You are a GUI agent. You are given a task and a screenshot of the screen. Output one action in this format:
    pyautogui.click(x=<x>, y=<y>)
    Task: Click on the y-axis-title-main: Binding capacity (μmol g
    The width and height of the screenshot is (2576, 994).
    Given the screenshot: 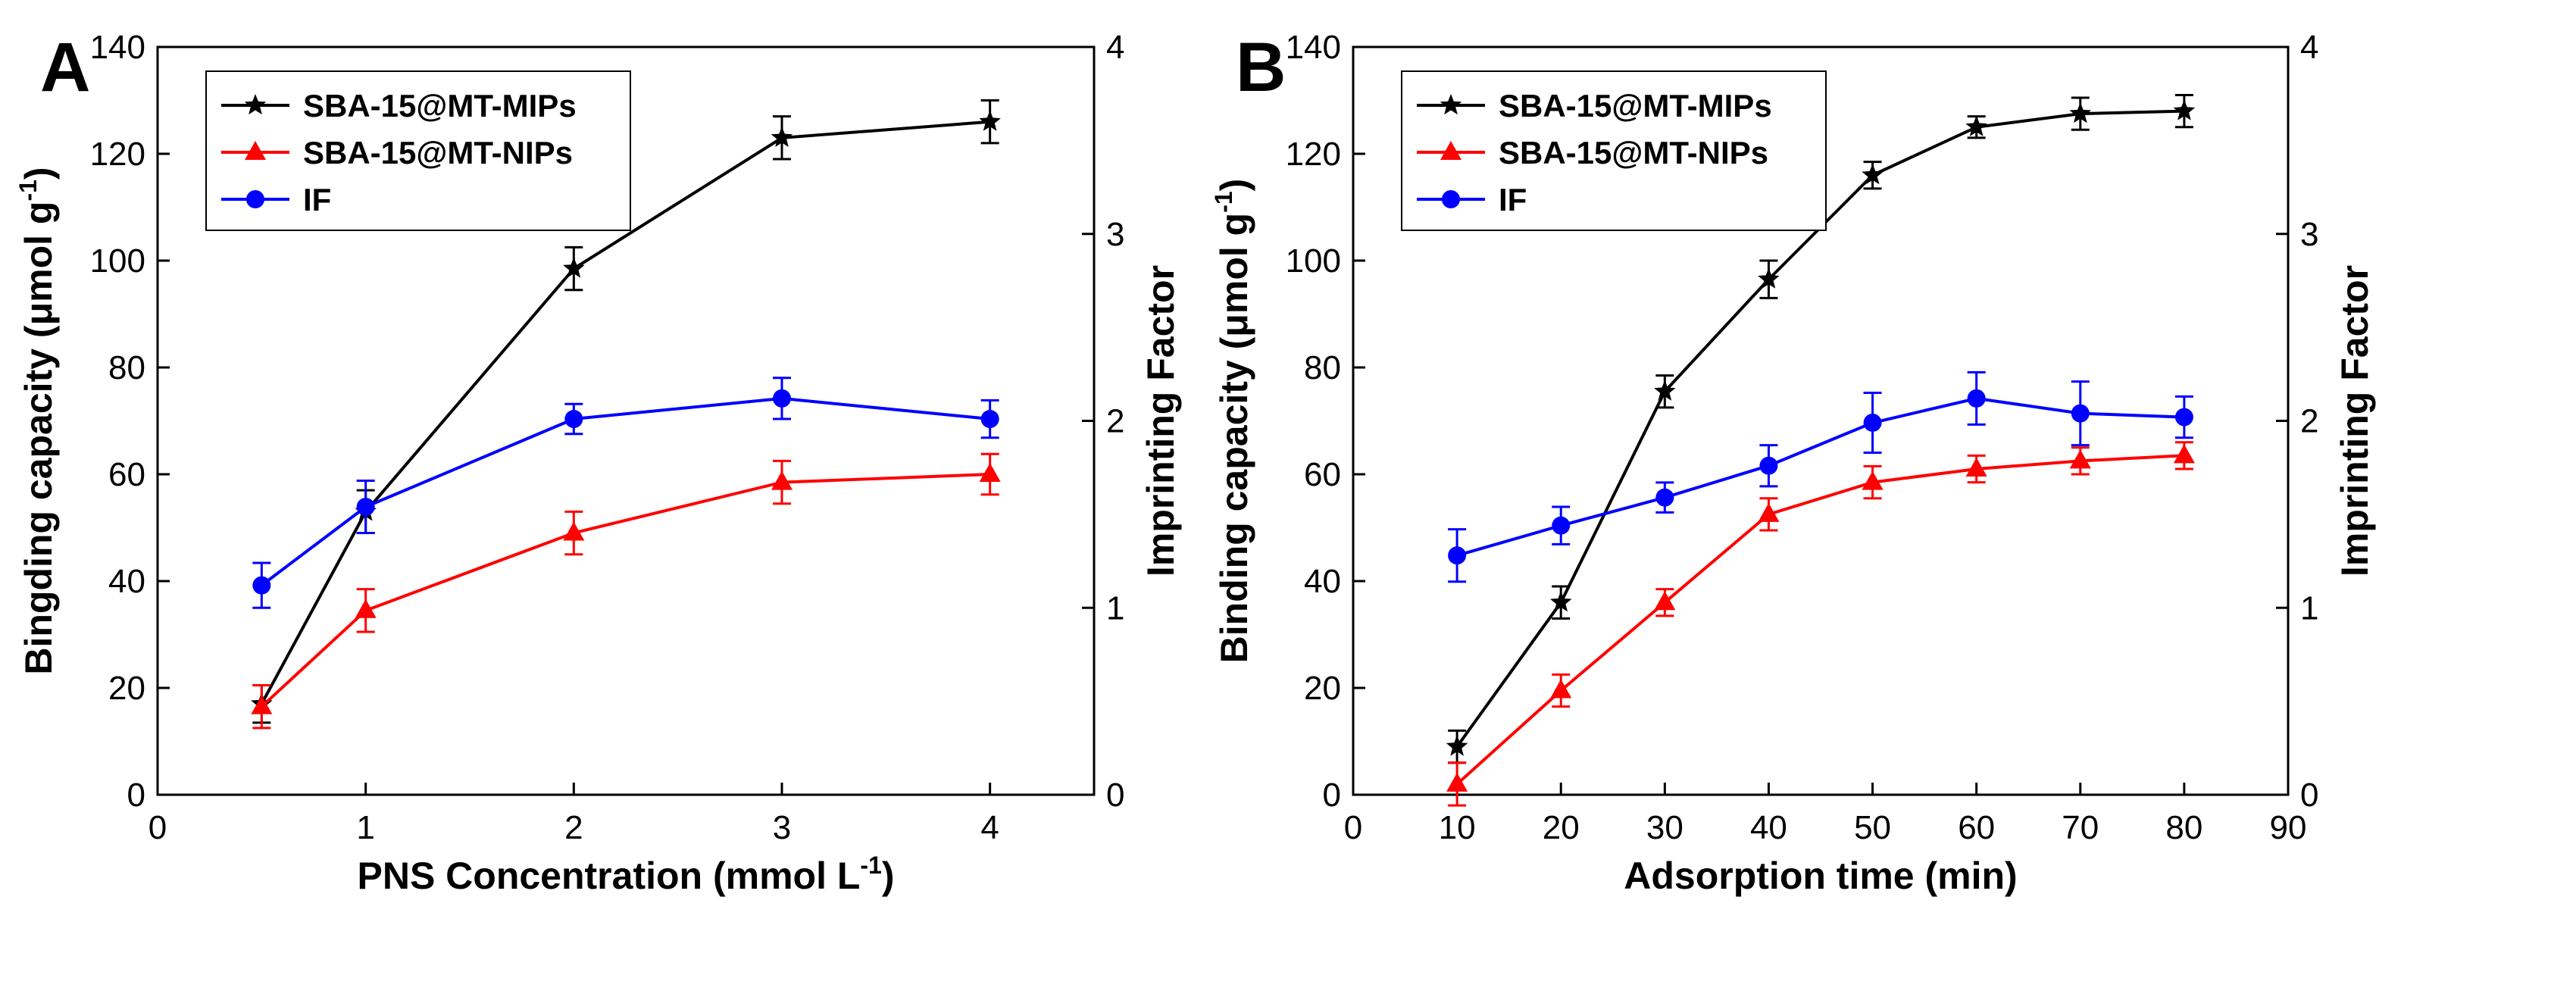 What is the action you would take?
    pyautogui.click(x=1234, y=438)
    